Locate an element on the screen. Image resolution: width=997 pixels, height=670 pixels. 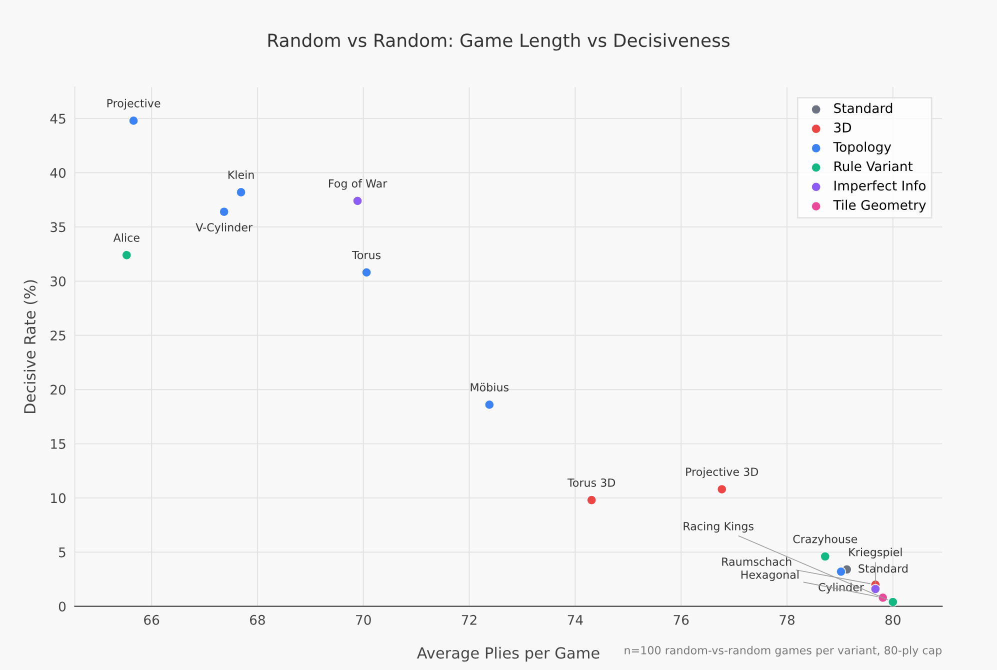
legend-label: Imperfect Info is located at coordinates (880, 187).